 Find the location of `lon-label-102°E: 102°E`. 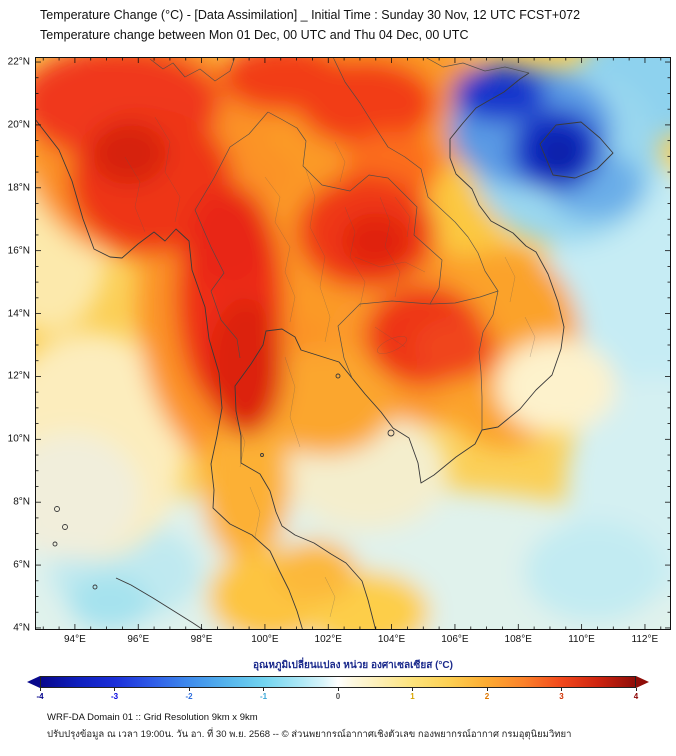

lon-label-102°E: 102°E is located at coordinates (328, 639).